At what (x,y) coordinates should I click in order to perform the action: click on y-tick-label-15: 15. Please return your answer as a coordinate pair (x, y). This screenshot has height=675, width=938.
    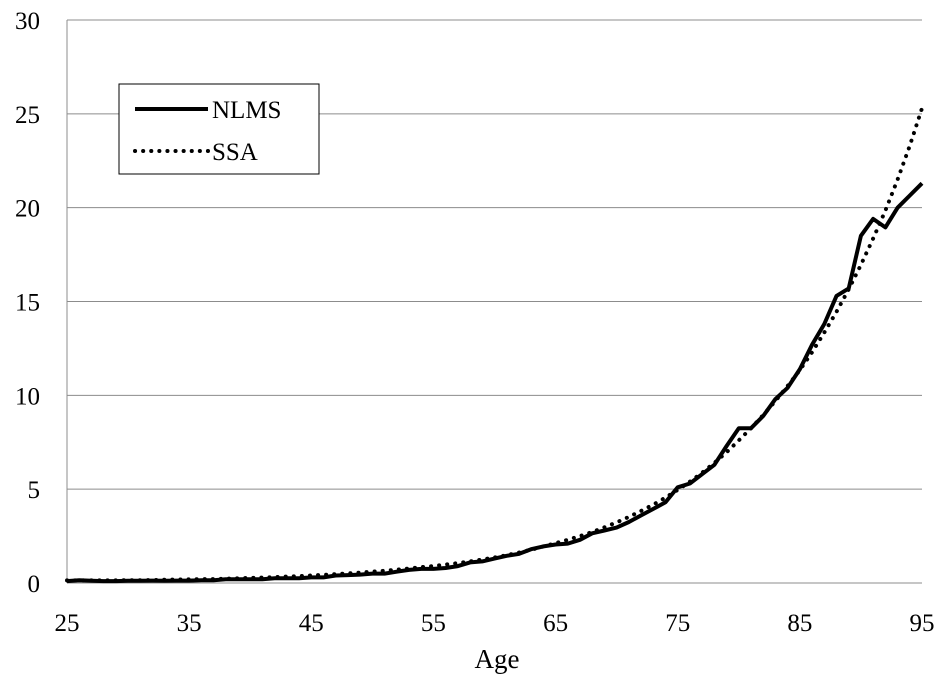
    Looking at the image, I should click on (27, 303).